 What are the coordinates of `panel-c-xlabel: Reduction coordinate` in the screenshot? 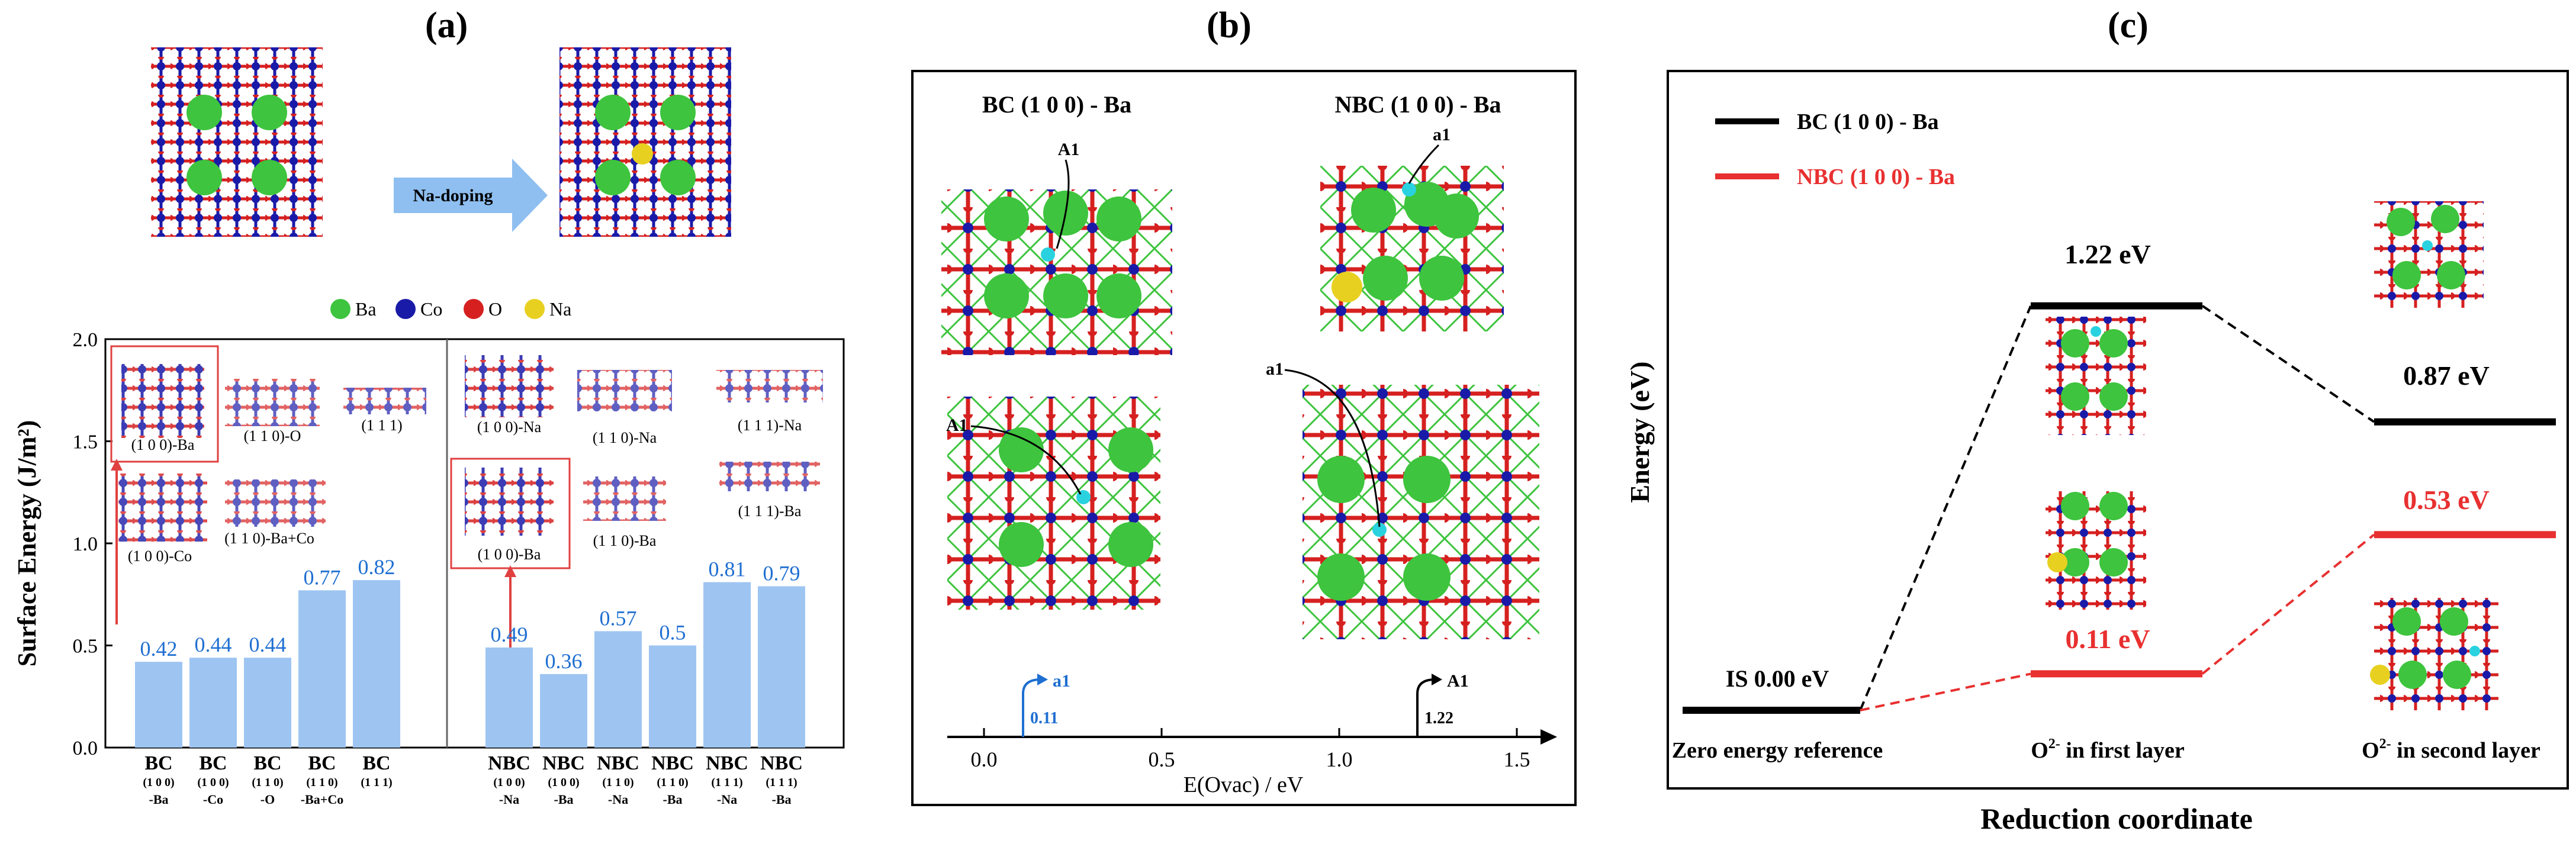 It's located at (2116, 819).